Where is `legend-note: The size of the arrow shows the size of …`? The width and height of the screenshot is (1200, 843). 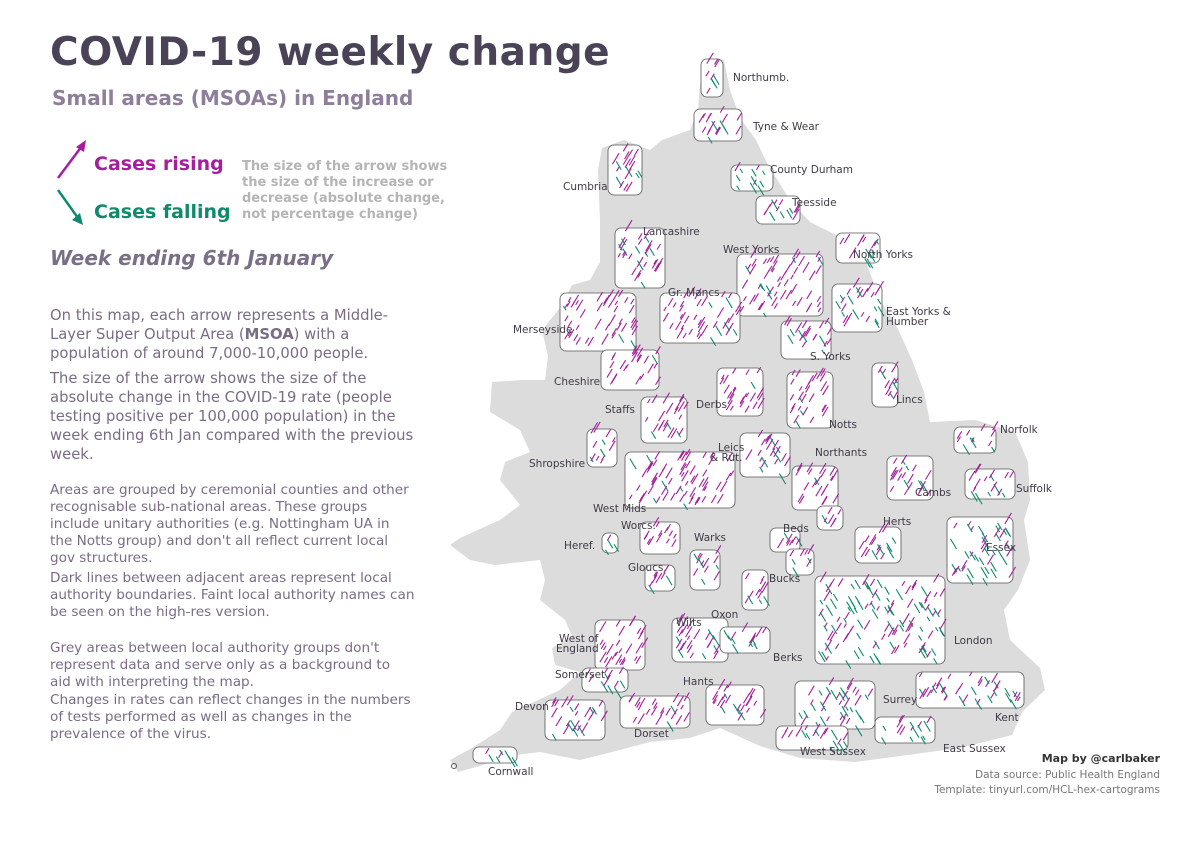 legend-note: The size of the arrow shows the size of … is located at coordinates (345, 190).